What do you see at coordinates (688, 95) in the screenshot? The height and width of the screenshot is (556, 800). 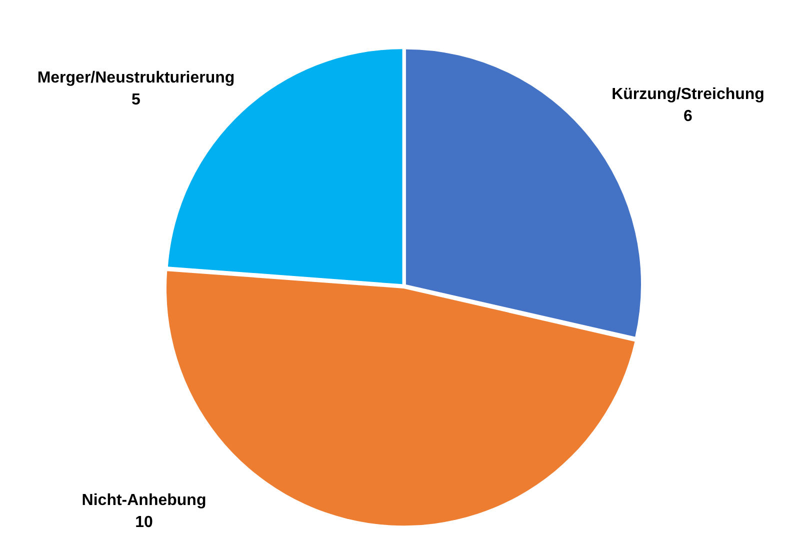 I see `slice-label: Kürzung/Streichung` at bounding box center [688, 95].